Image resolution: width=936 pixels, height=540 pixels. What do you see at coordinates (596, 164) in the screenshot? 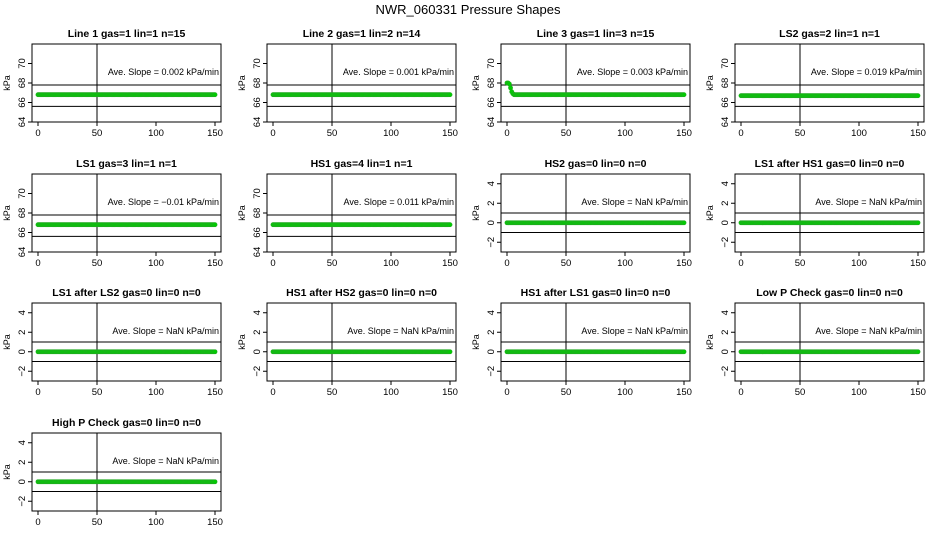
I see `panel-title: HS2 gas=0 lin=0 n=0` at bounding box center [596, 164].